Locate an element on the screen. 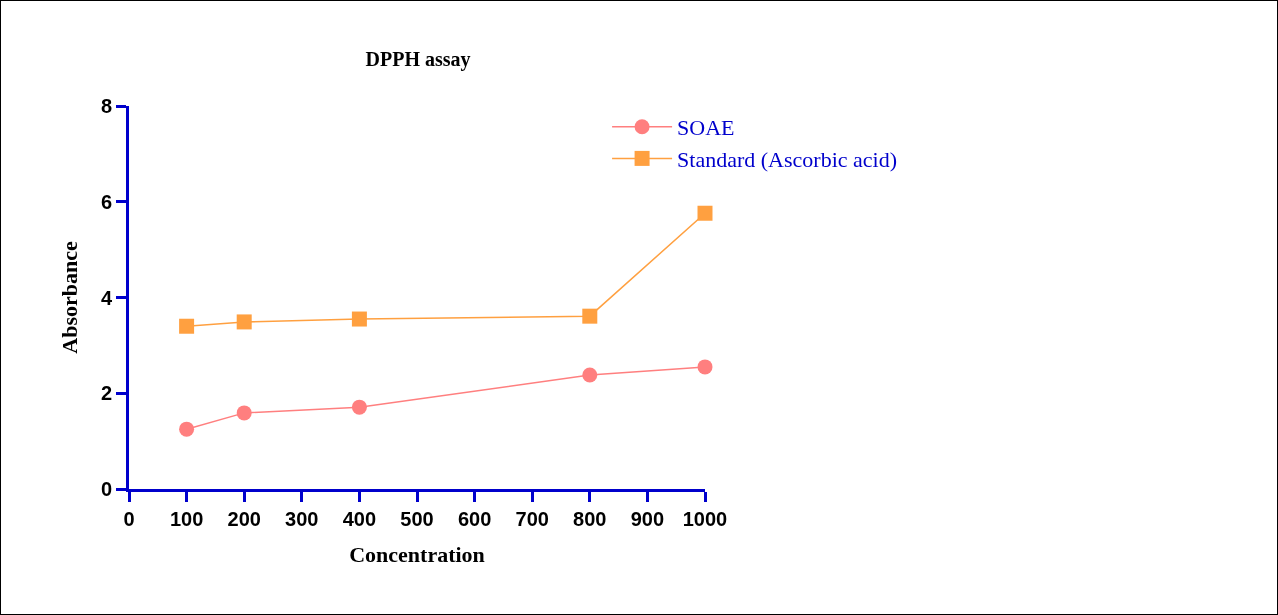 Image resolution: width=1278 pixels, height=615 pixels. chart-title: DPPH assay is located at coordinates (418, 59).